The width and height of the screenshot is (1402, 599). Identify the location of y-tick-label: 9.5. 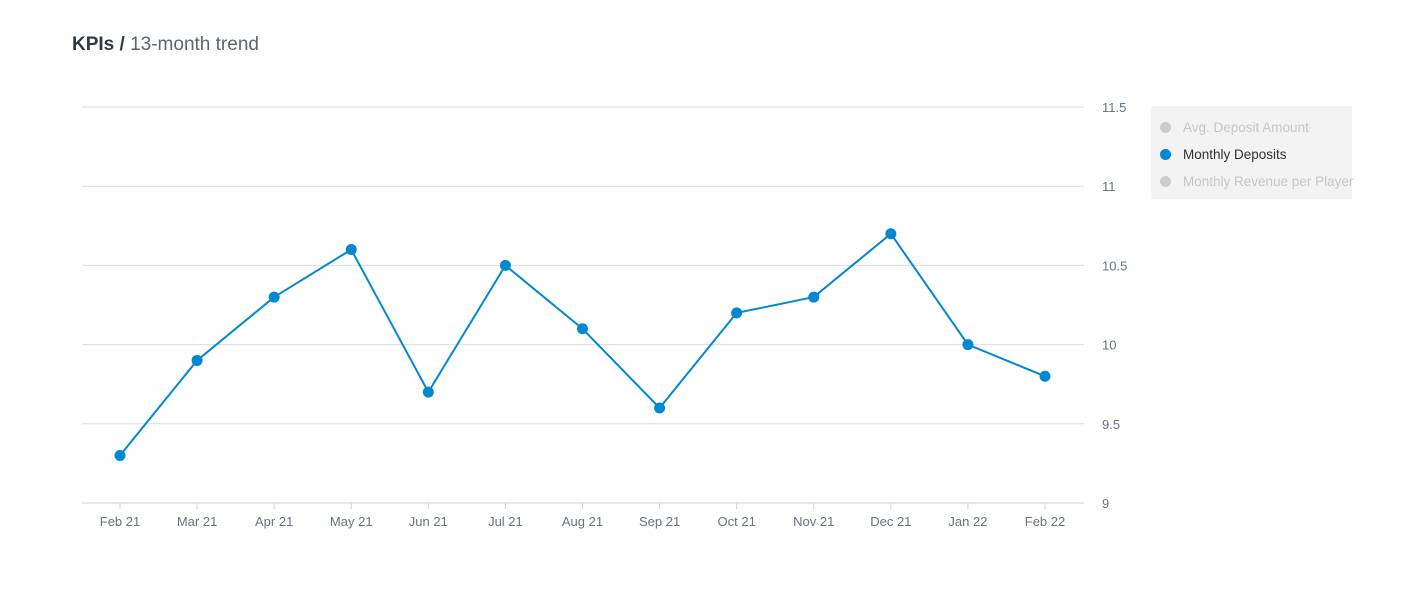
(1111, 424).